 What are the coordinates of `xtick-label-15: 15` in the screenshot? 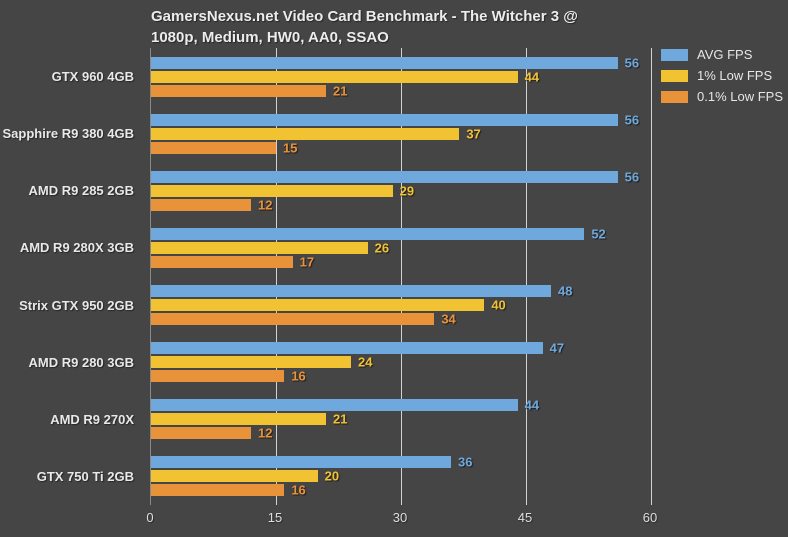 It's located at (275, 517).